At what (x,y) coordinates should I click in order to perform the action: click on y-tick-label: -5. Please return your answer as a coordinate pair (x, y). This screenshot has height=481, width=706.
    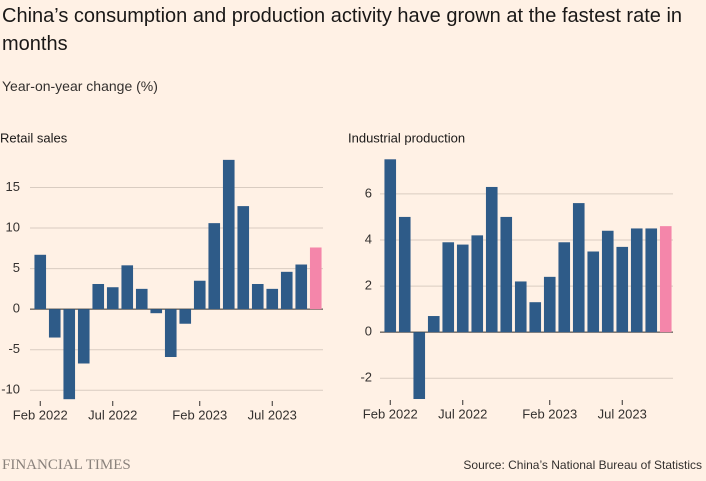
    Looking at the image, I should click on (14, 348).